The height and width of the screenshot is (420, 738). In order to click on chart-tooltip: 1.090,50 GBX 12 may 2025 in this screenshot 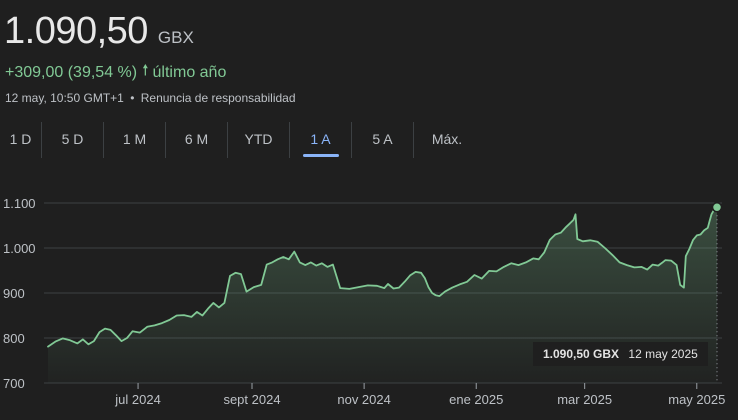, I will do `click(620, 354)`.